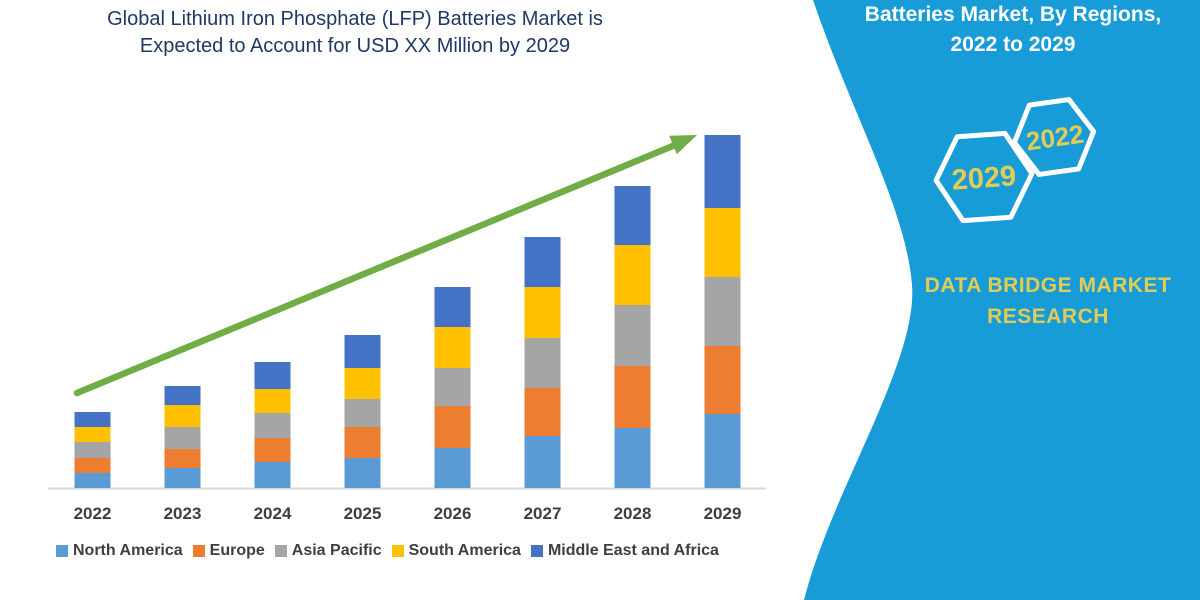 This screenshot has height=600, width=1200. I want to click on bar-segment-south-america-2027, so click(542, 312).